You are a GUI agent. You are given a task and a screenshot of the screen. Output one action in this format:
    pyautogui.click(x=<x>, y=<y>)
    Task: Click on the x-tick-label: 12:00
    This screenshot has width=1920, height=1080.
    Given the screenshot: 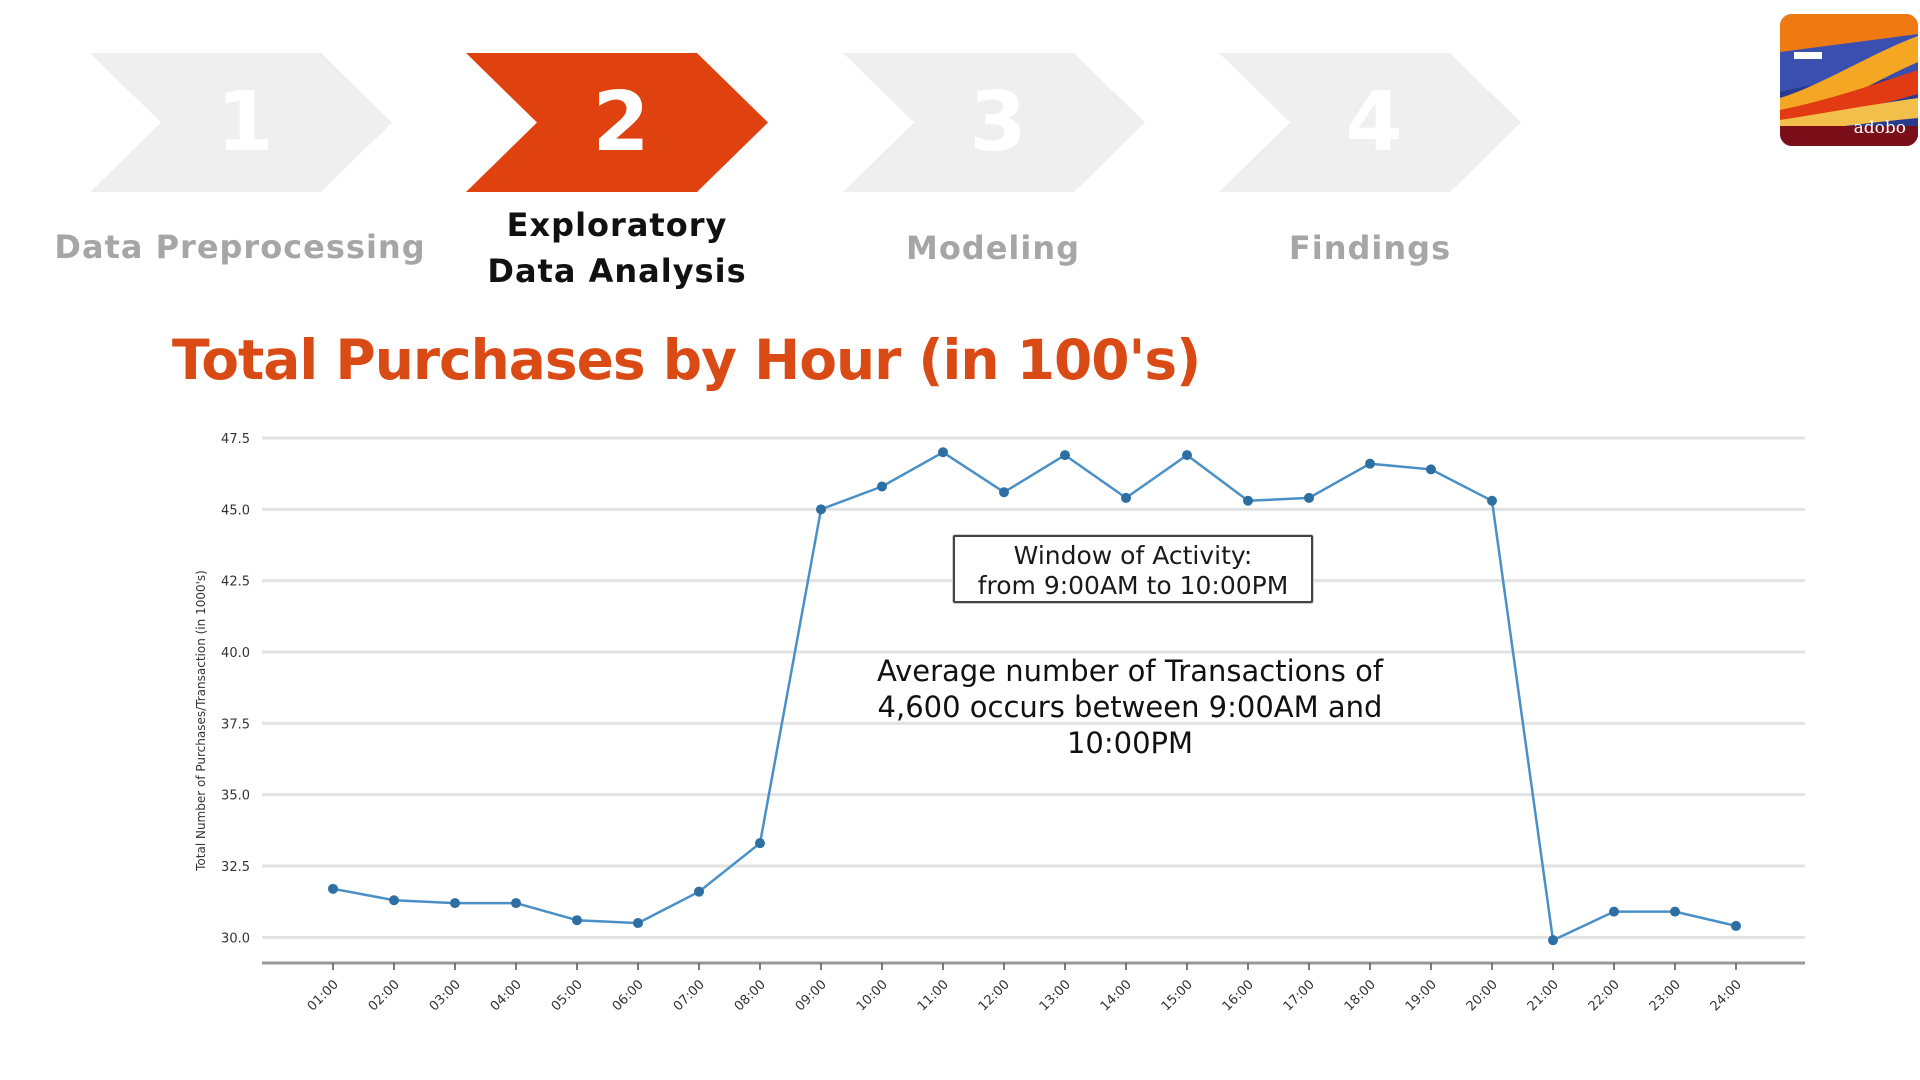 What is the action you would take?
    pyautogui.click(x=994, y=995)
    